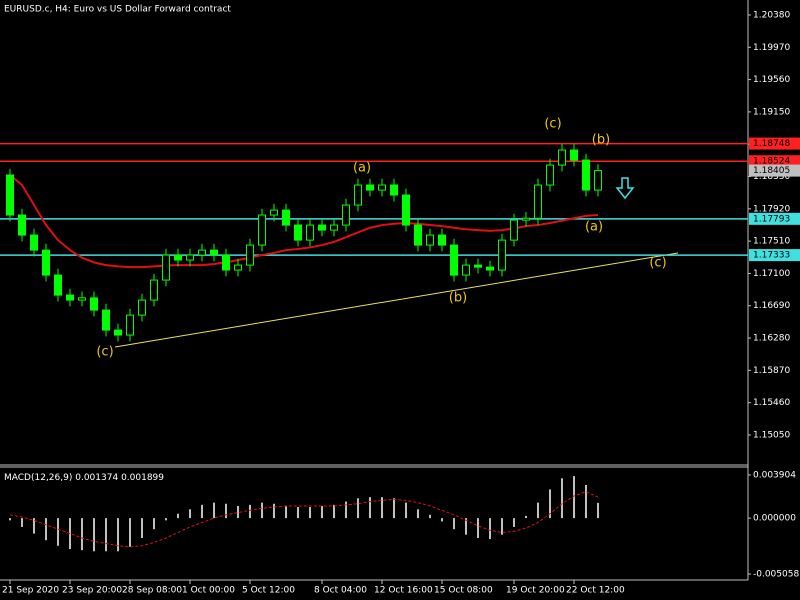  Describe the element at coordinates (771, 242) in the screenshot. I see `y-tick-label: 1.17510` at that location.